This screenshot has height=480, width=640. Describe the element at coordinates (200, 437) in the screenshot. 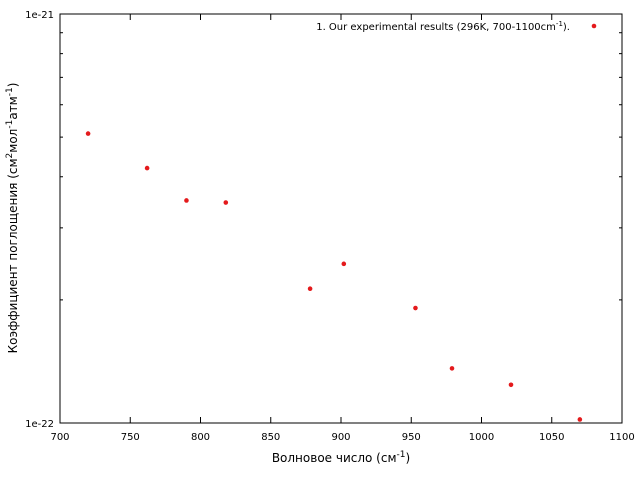

I see `x-tick-label: 800` at that location.